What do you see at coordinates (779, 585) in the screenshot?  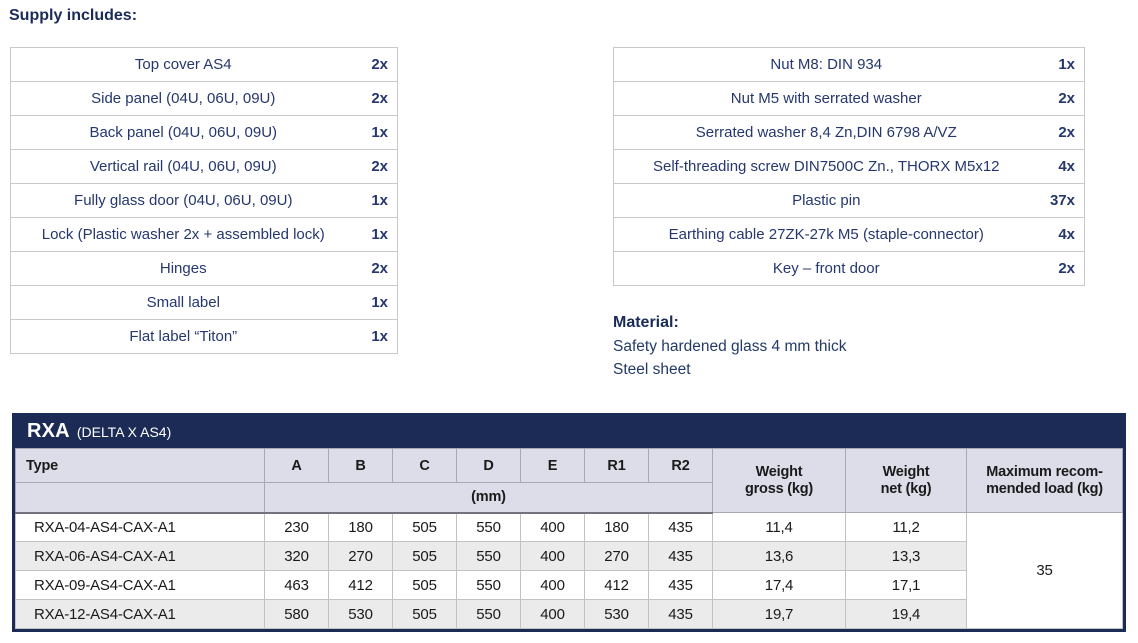 I see `spec-weight-gross: 17,4` at bounding box center [779, 585].